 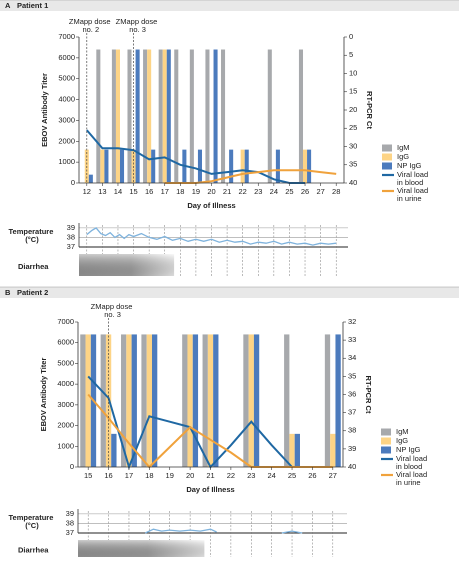 What do you see at coordinates (65, 404) in the screenshot?
I see `y-tick-label: 3000` at bounding box center [65, 404].